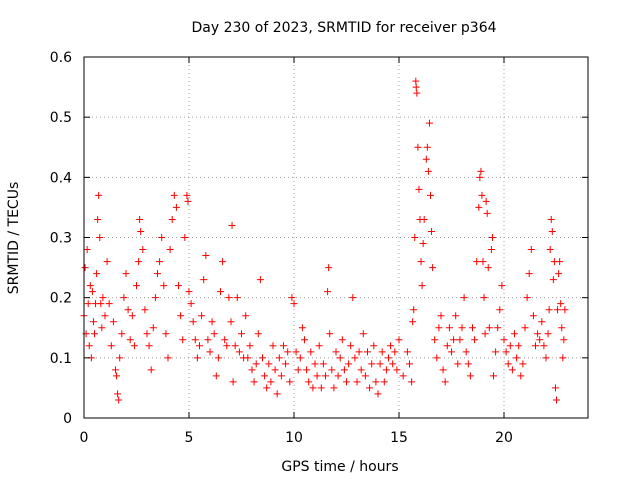 The image size is (640, 480). I want to click on y-tick-label: 0.4, so click(61, 178).